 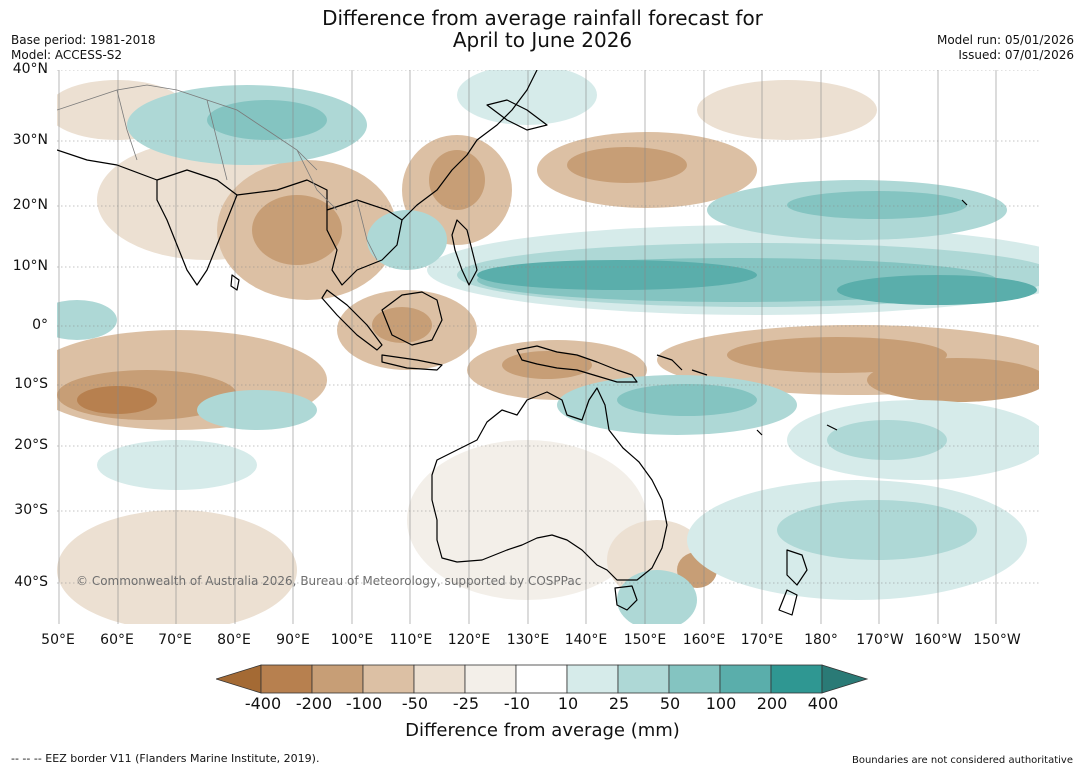 What do you see at coordinates (812, 317) in the screenshot?
I see `pacific-islands` at bounding box center [812, 317].